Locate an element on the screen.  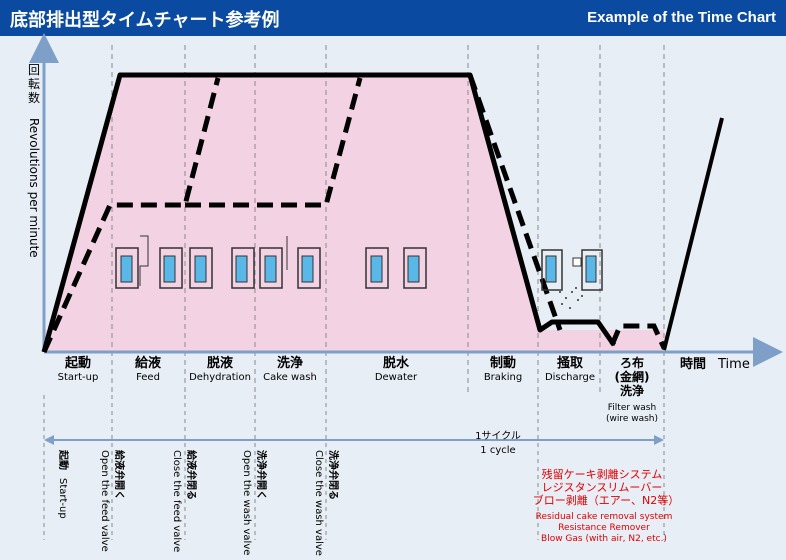
basket-icon-cake-wash is located at coordinates (290, 262).